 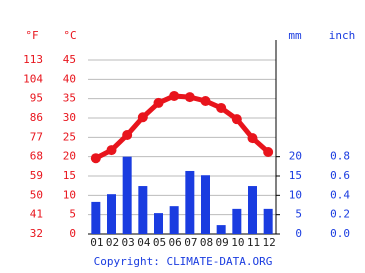 I want to click on y-tick-label: 45, so click(x=69, y=59).